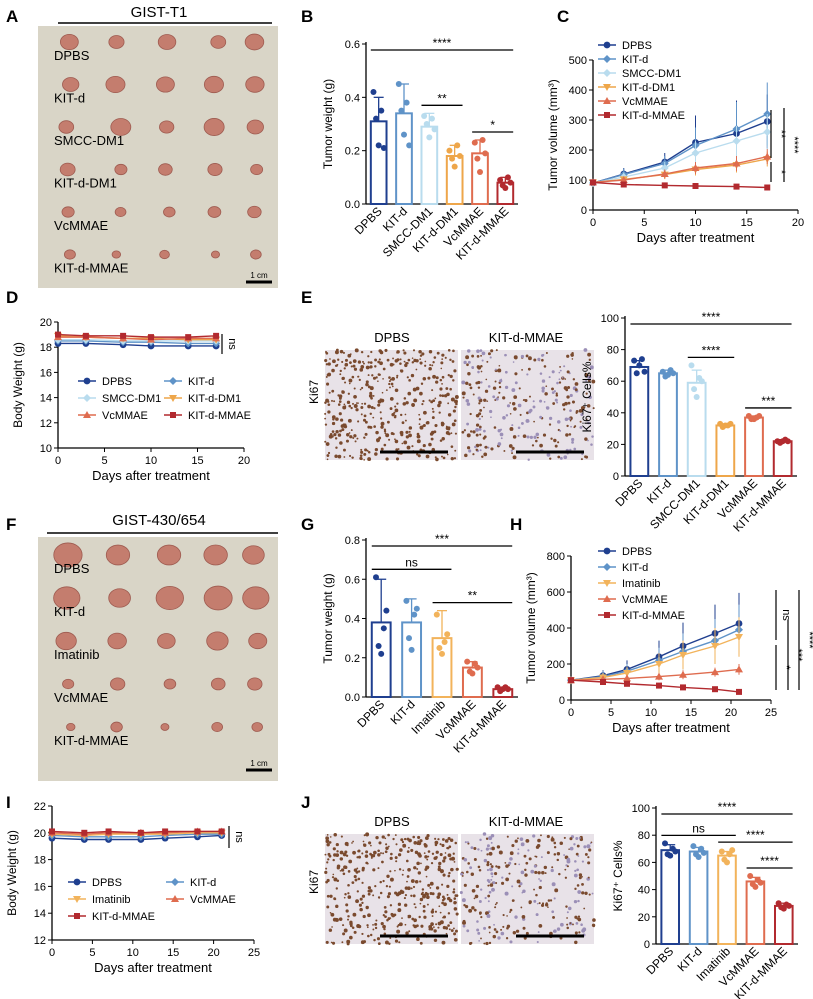 This screenshot has height=999, width=813. Describe the element at coordinates (40, 887) in the screenshot. I see `y-tick-label: 16` at that location.